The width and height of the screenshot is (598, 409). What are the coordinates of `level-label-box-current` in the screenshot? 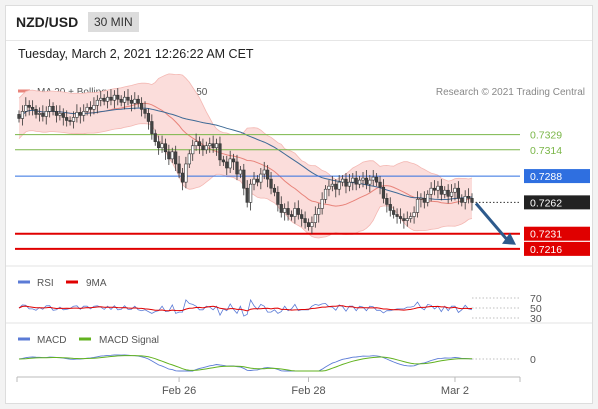 It's located at (557, 202).